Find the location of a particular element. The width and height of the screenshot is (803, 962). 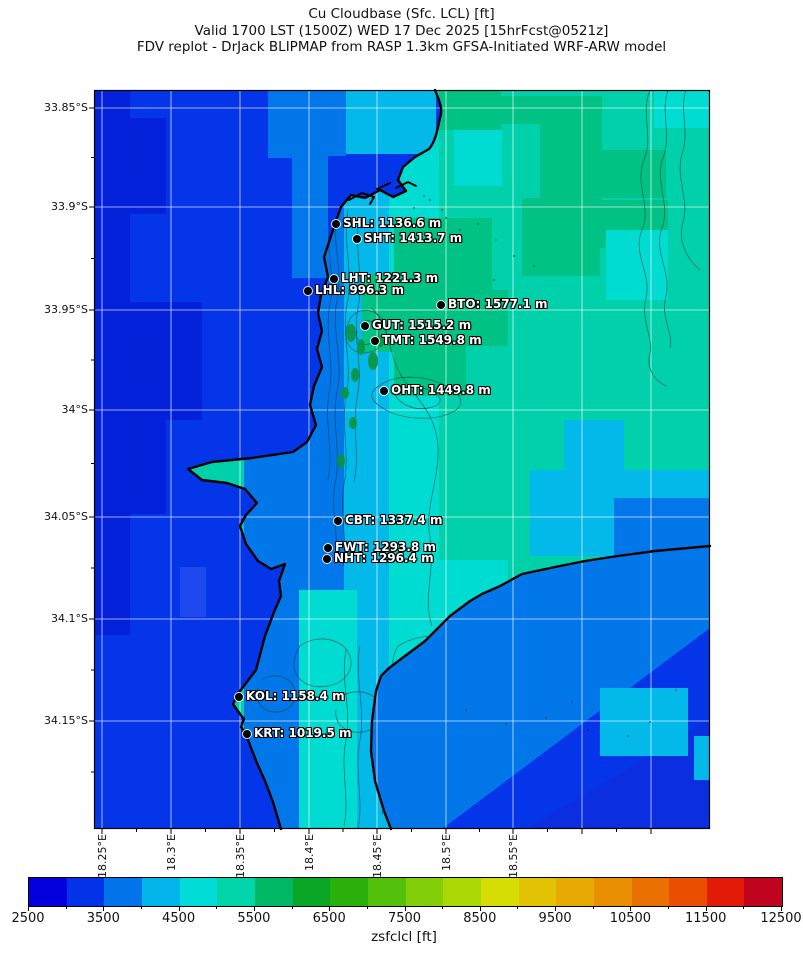

lon-tick-label: 18.25°E is located at coordinates (102, 856).